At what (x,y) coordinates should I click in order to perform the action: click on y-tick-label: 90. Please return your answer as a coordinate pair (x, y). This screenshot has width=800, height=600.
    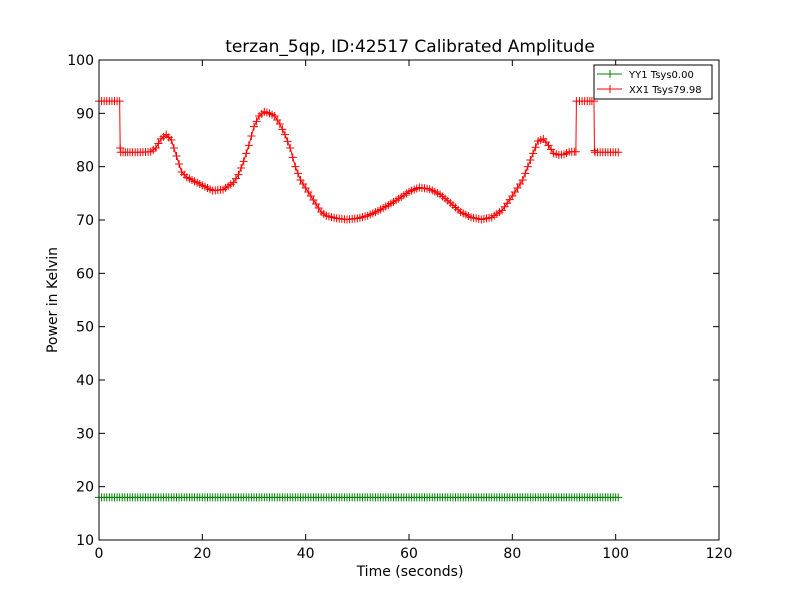
    Looking at the image, I should click on (85, 114).